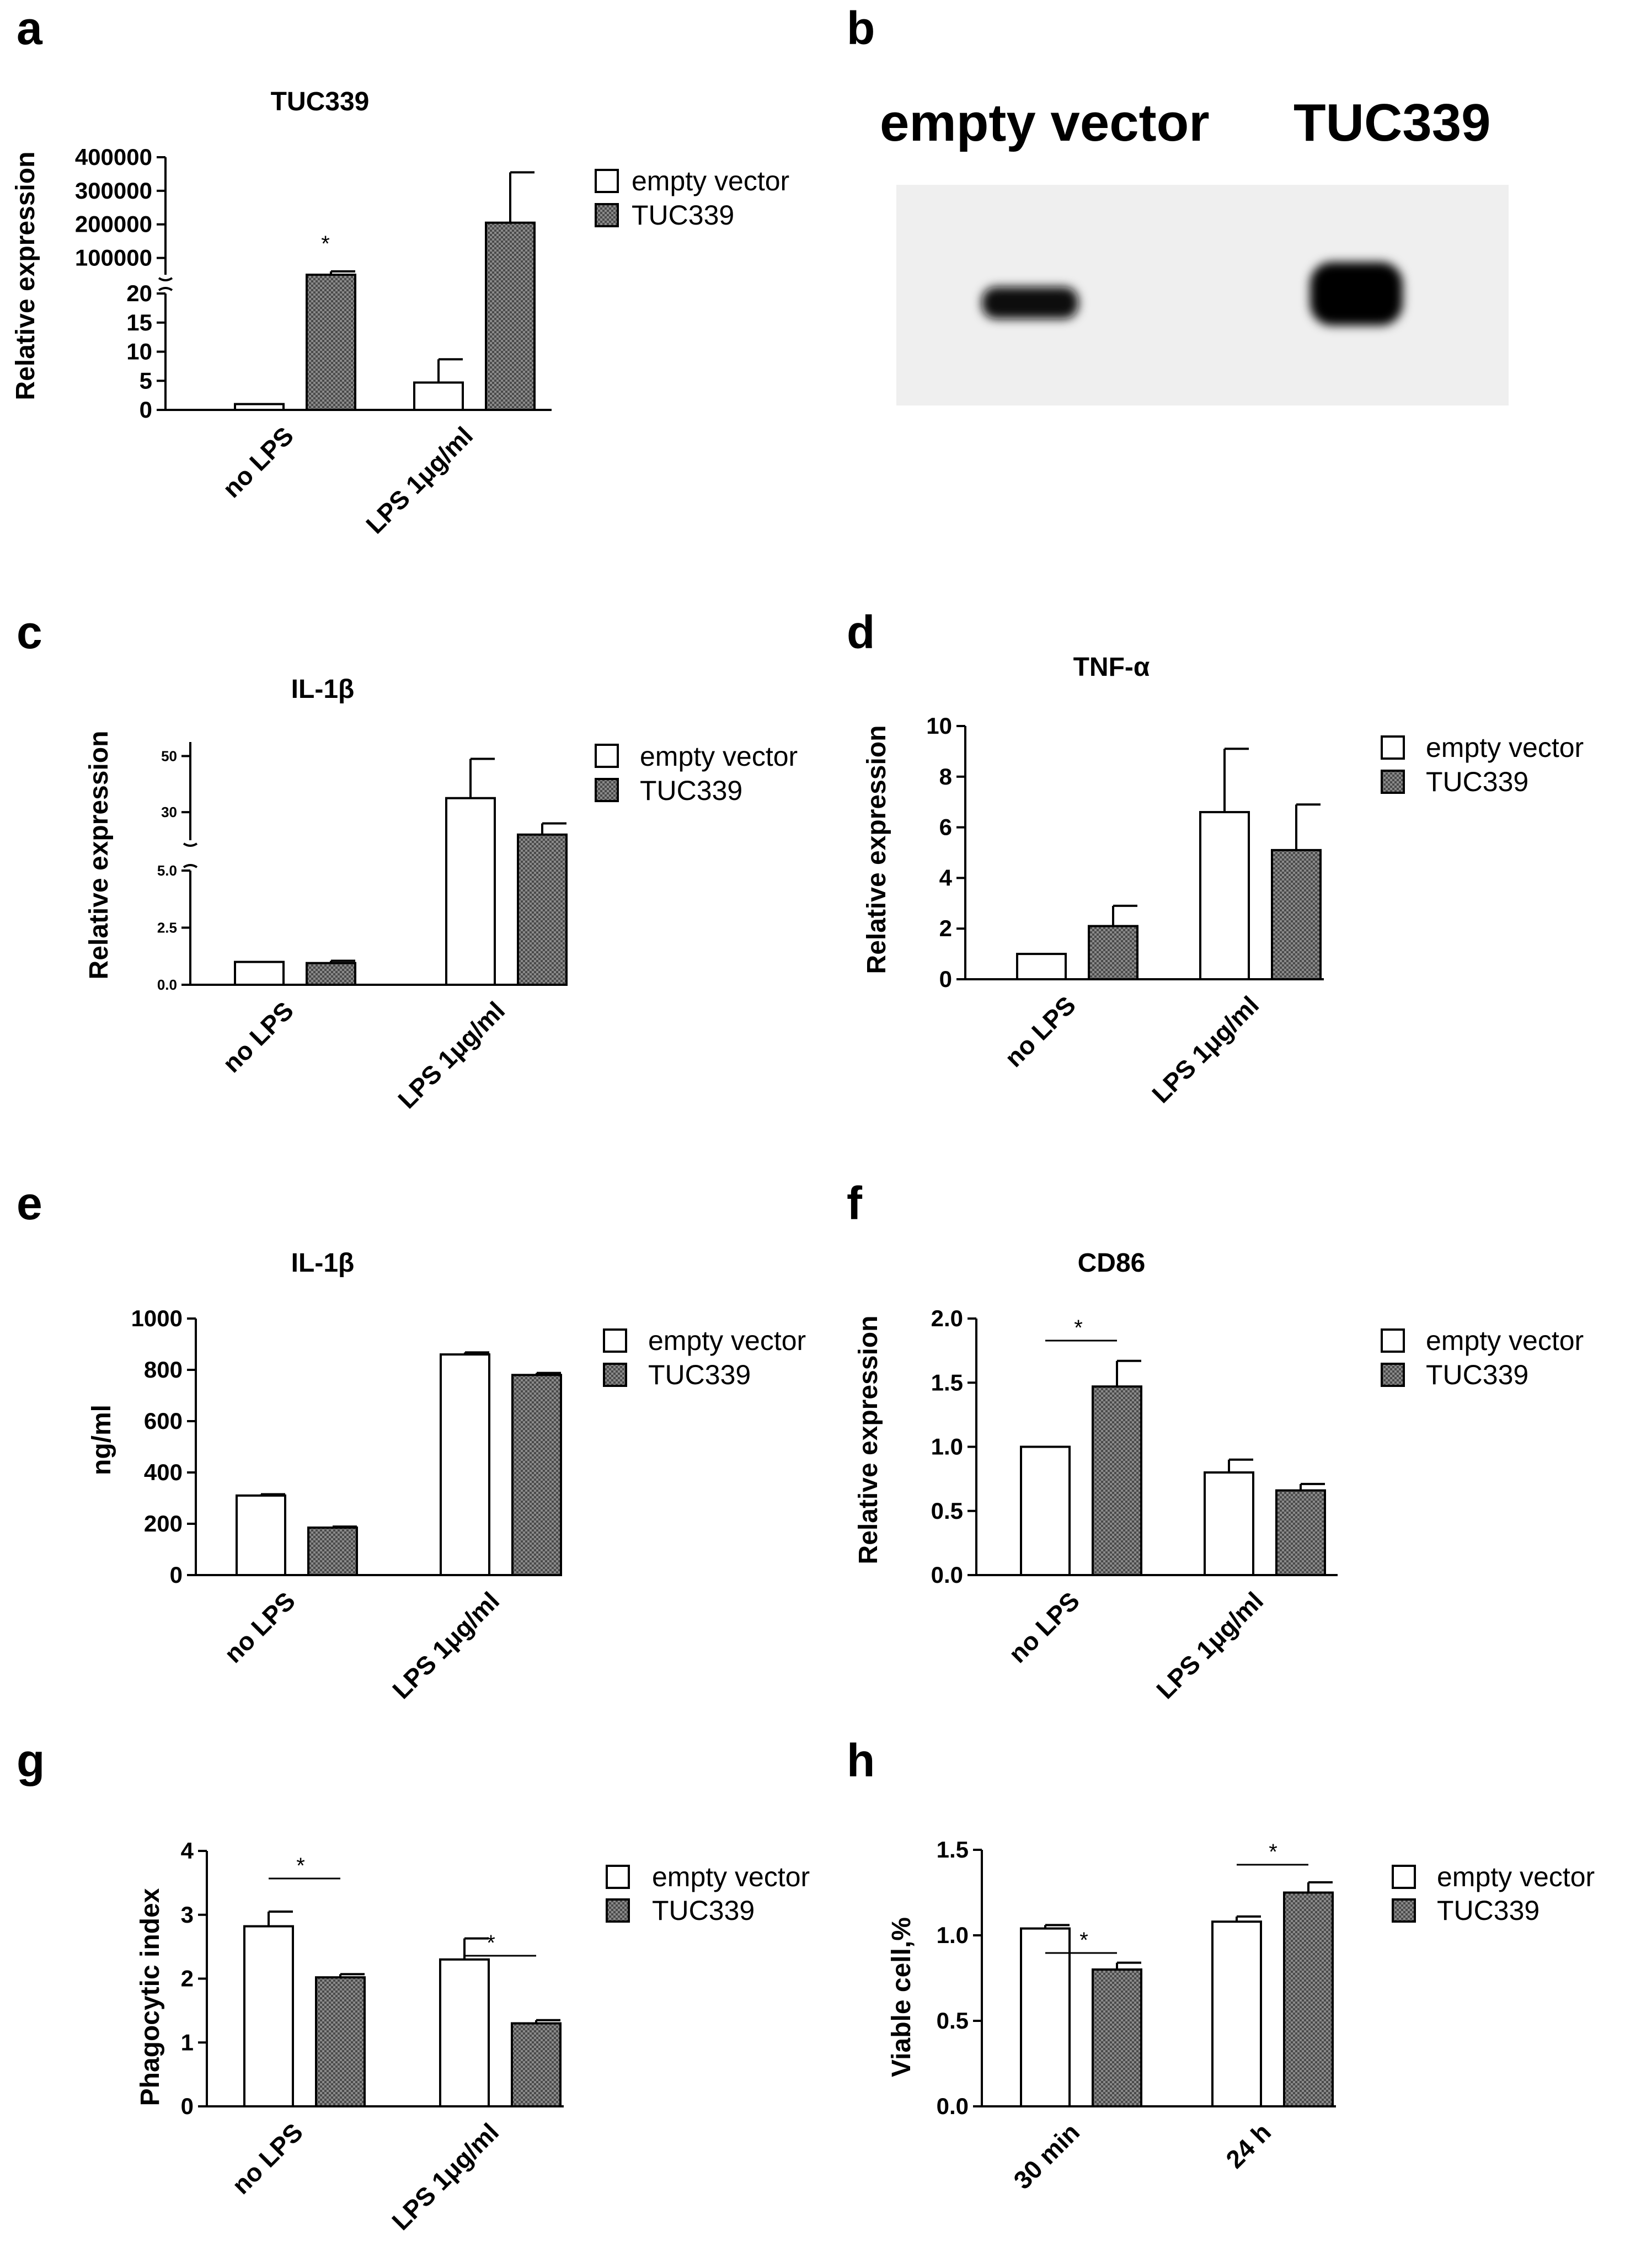  Describe the element at coordinates (113, 157) in the screenshot. I see `panel-a-y-tick-label: 400000` at that location.